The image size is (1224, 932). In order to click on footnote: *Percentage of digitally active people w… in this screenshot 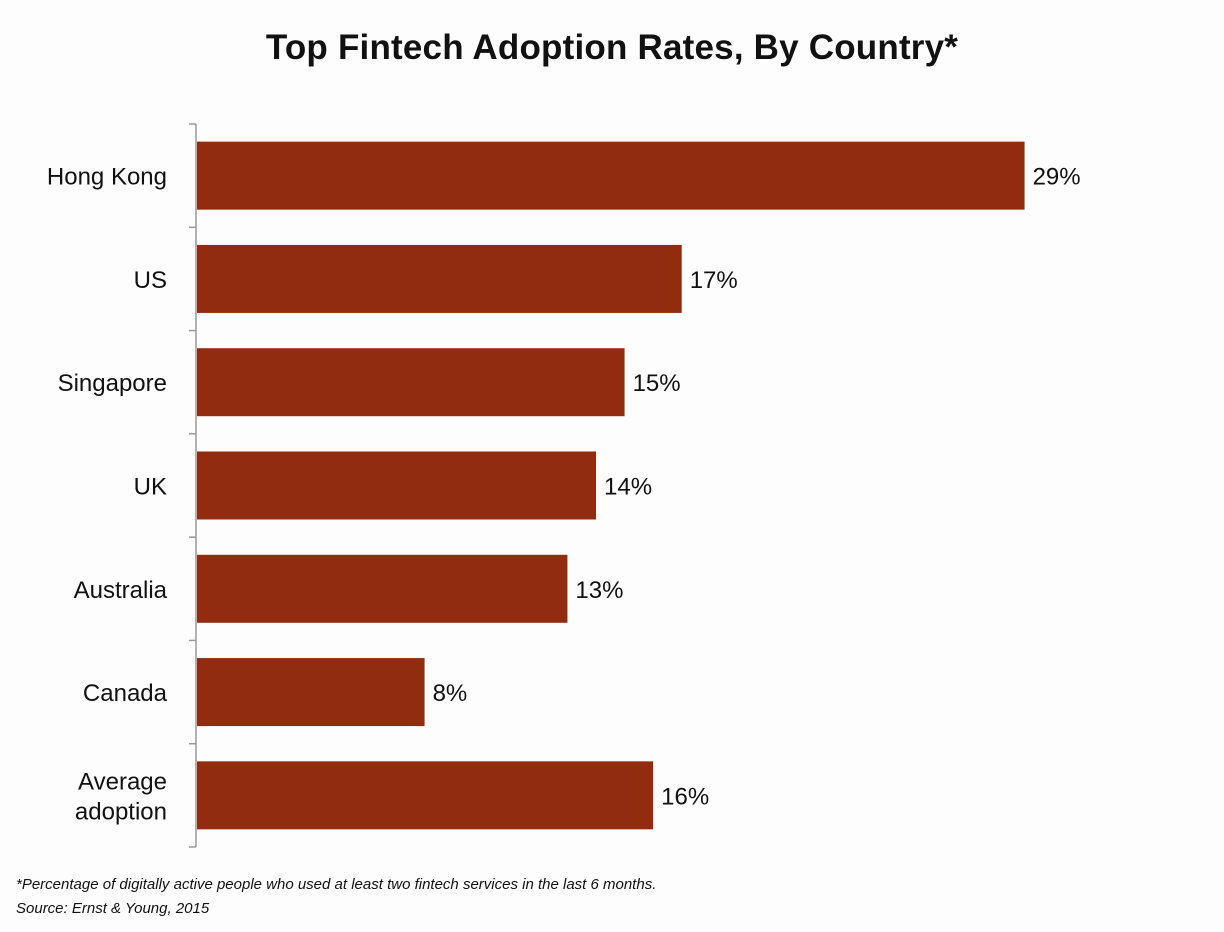, I will do `click(336, 884)`.